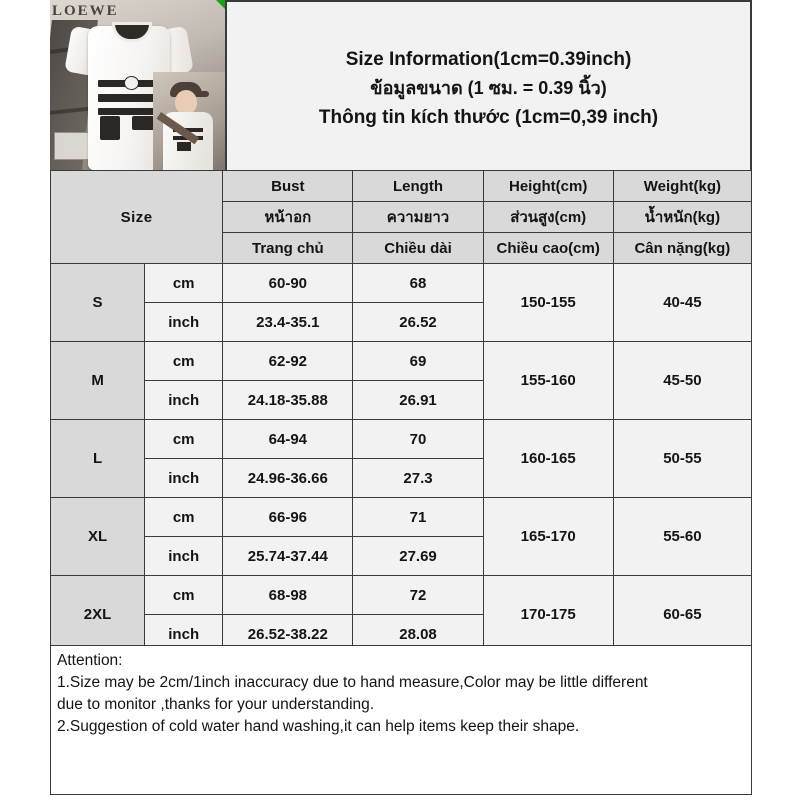  What do you see at coordinates (288, 439) in the screenshot?
I see `bust-cm: 64-94` at bounding box center [288, 439].